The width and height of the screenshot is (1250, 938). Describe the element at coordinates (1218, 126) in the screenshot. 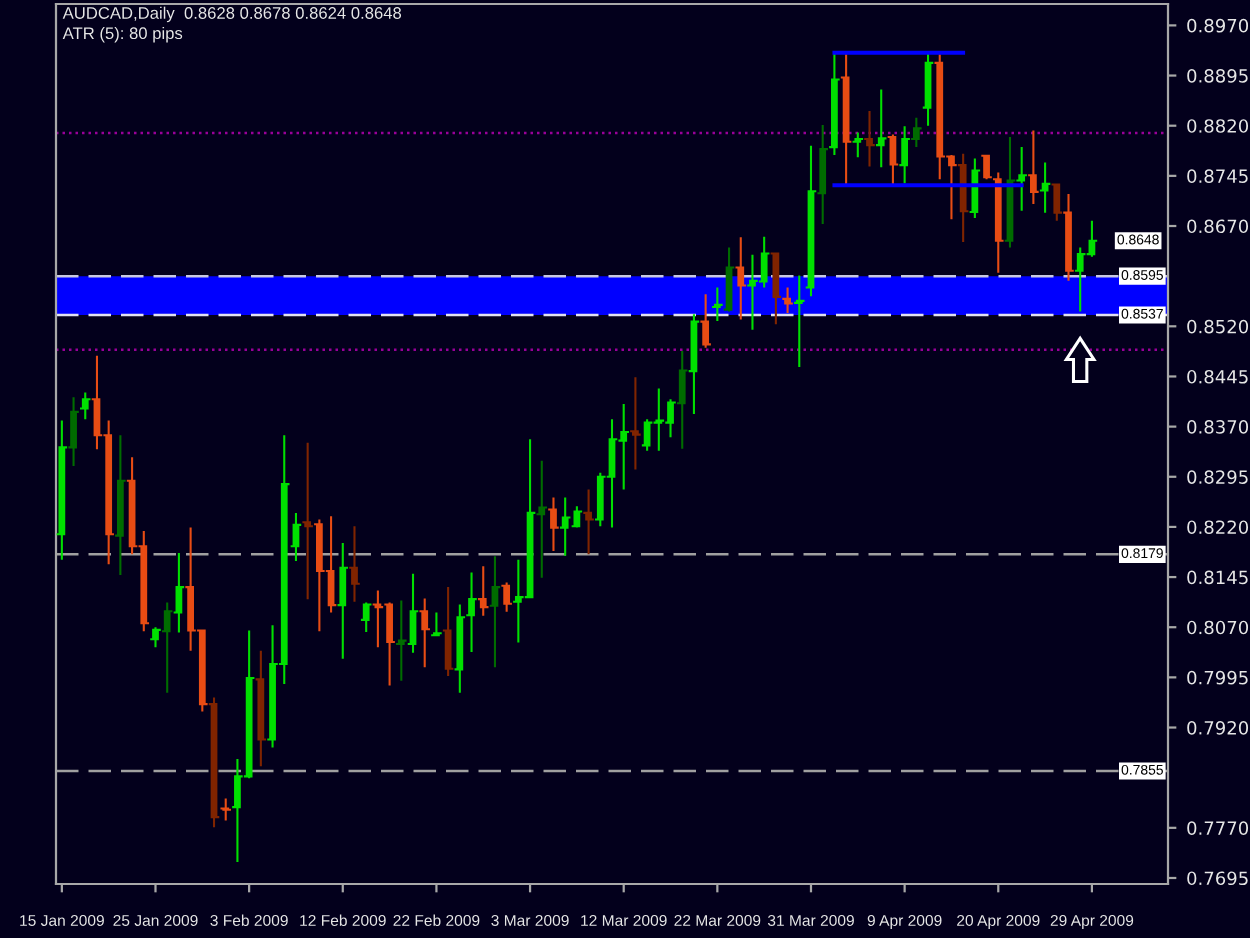

I see `y-tick-label: 0.8820` at that location.